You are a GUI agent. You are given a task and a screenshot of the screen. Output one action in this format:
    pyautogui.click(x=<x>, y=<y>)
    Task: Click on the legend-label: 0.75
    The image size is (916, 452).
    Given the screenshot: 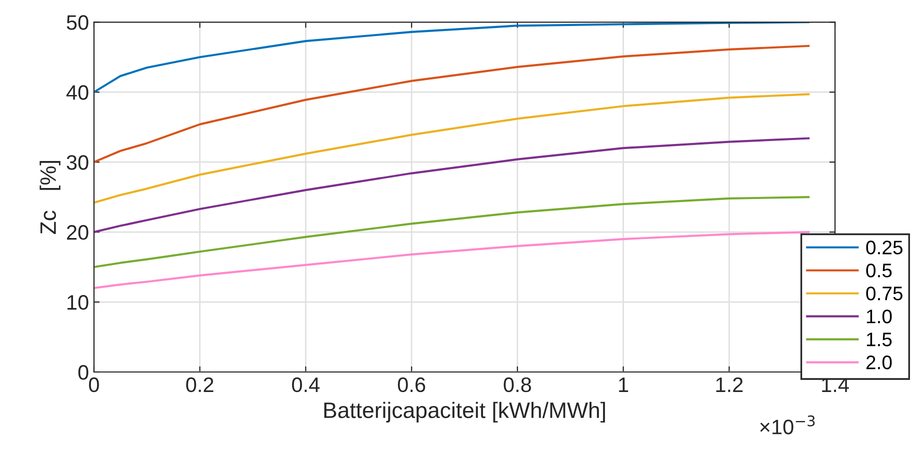 What is the action you would take?
    pyautogui.click(x=884, y=293)
    